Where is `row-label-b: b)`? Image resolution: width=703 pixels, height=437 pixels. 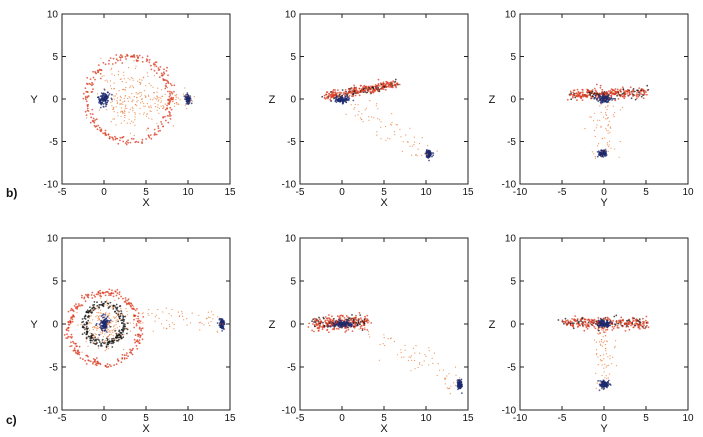
row-label-b: b) is located at coordinates (11, 193).